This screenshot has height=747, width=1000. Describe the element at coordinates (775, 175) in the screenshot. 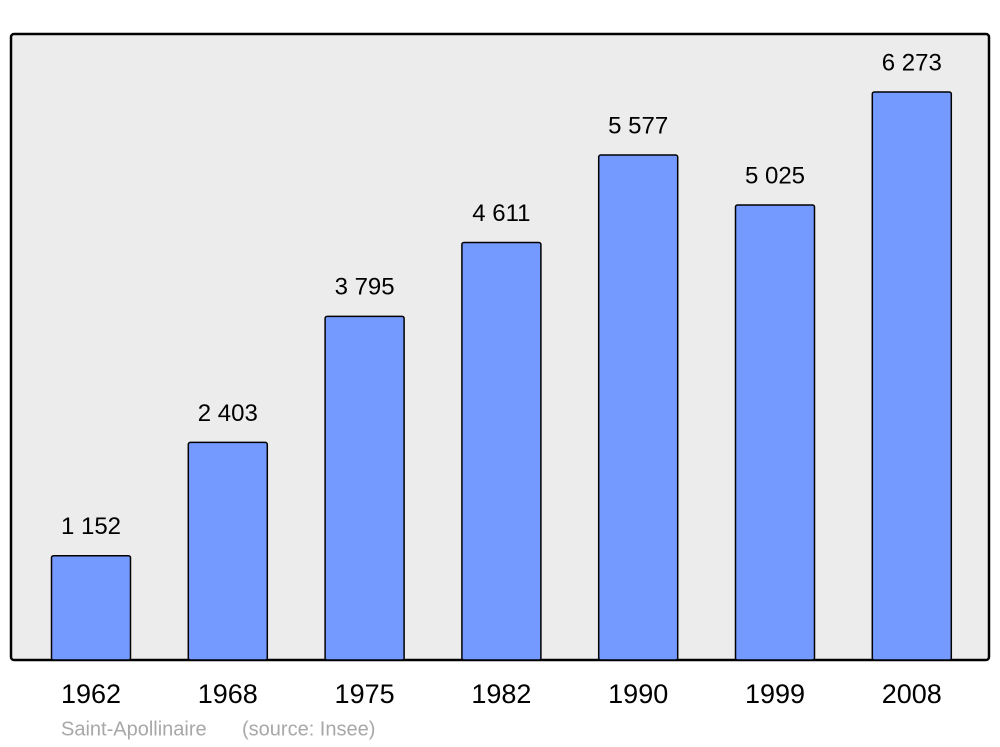

I see `value-label: 5 025` at that location.